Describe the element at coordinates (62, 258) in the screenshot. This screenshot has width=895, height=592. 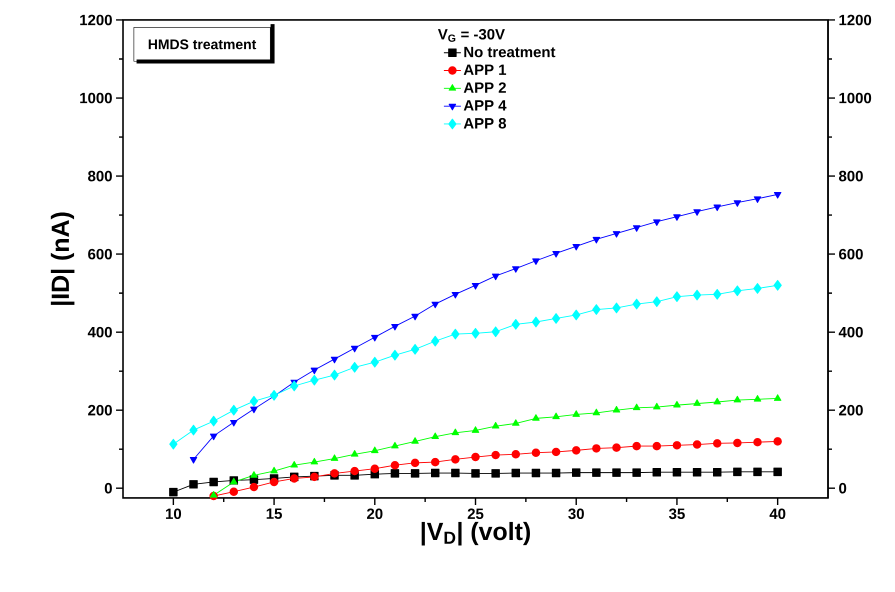
I see `y-axis-title: |ID| (nA)` at that location.